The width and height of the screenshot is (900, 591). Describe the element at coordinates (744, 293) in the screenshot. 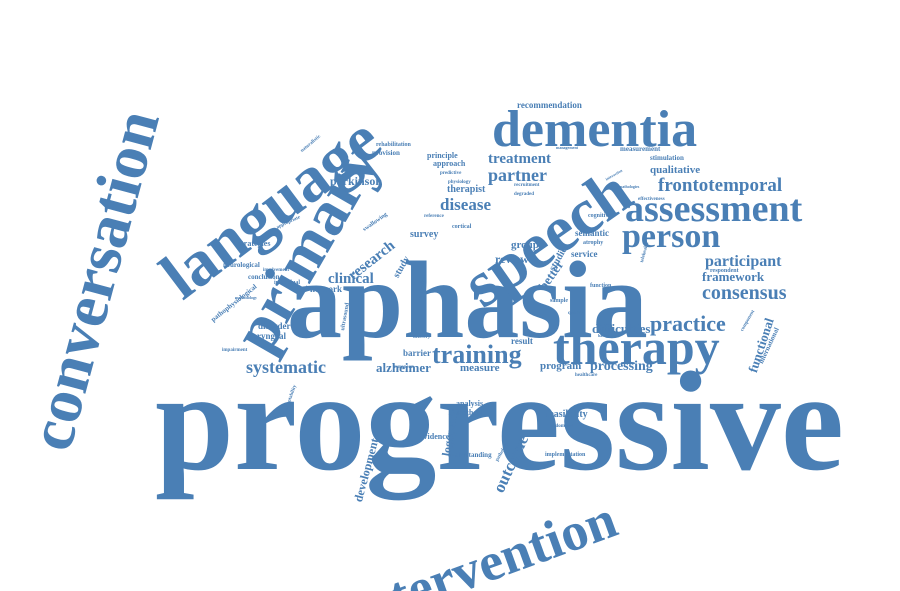

I see `word-consensus: consensus` at that location.